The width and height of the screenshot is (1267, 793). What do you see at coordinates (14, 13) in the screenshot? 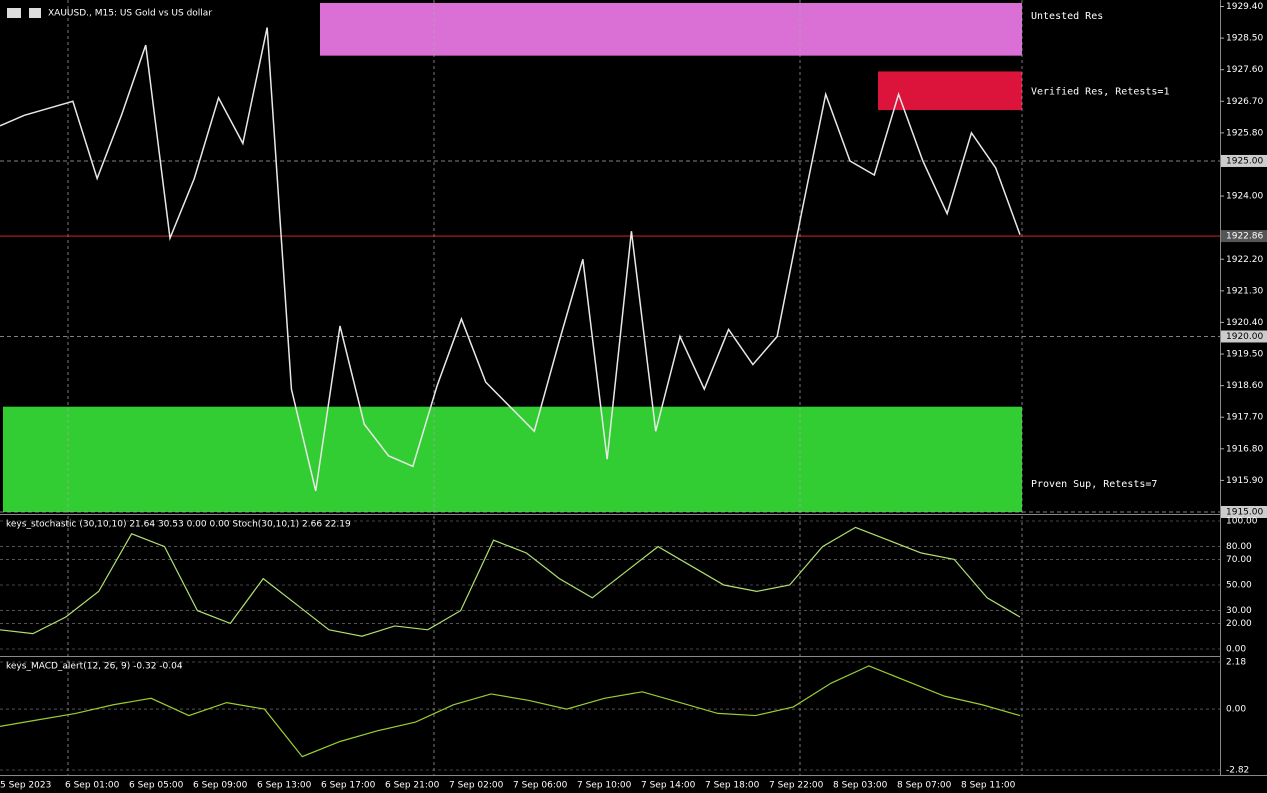
I see `symbol-icon` at bounding box center [14, 13].